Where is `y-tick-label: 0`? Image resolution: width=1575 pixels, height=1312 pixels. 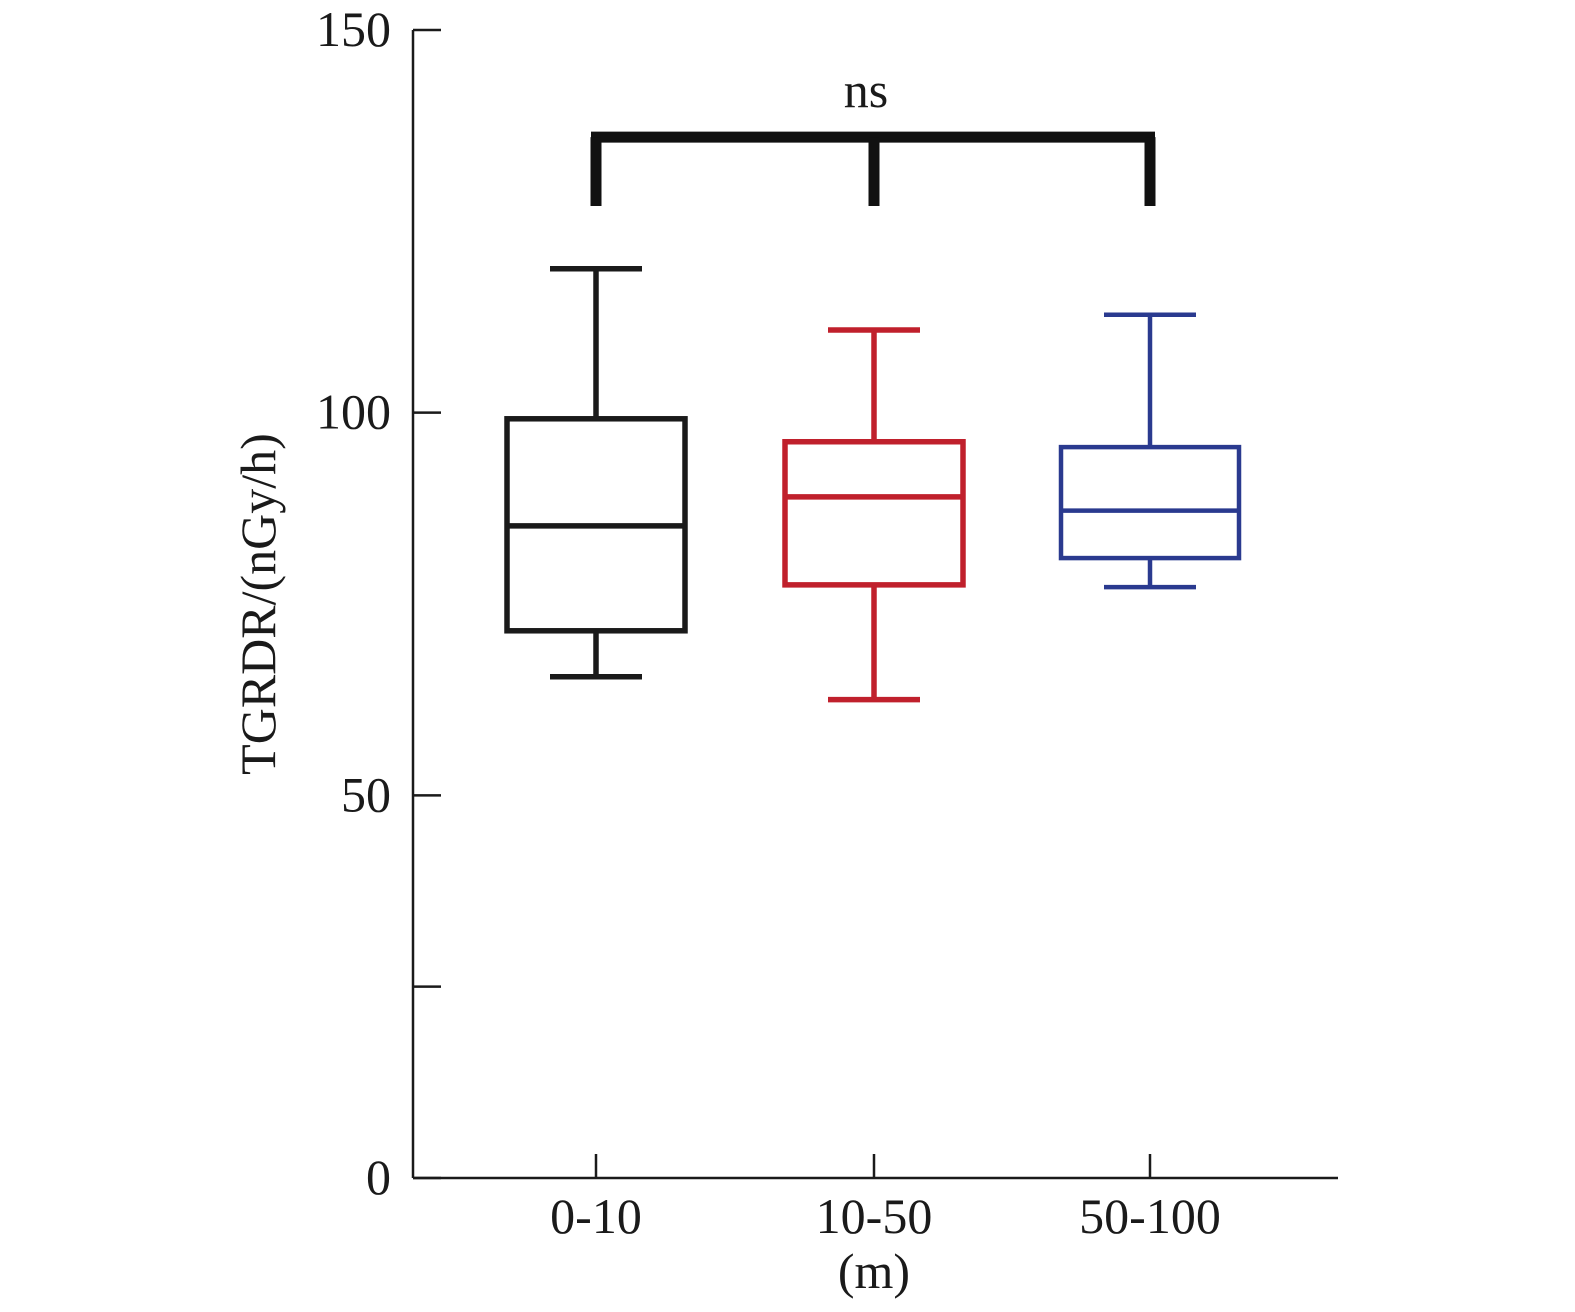 y-tick-label: 0 is located at coordinates (378, 1177).